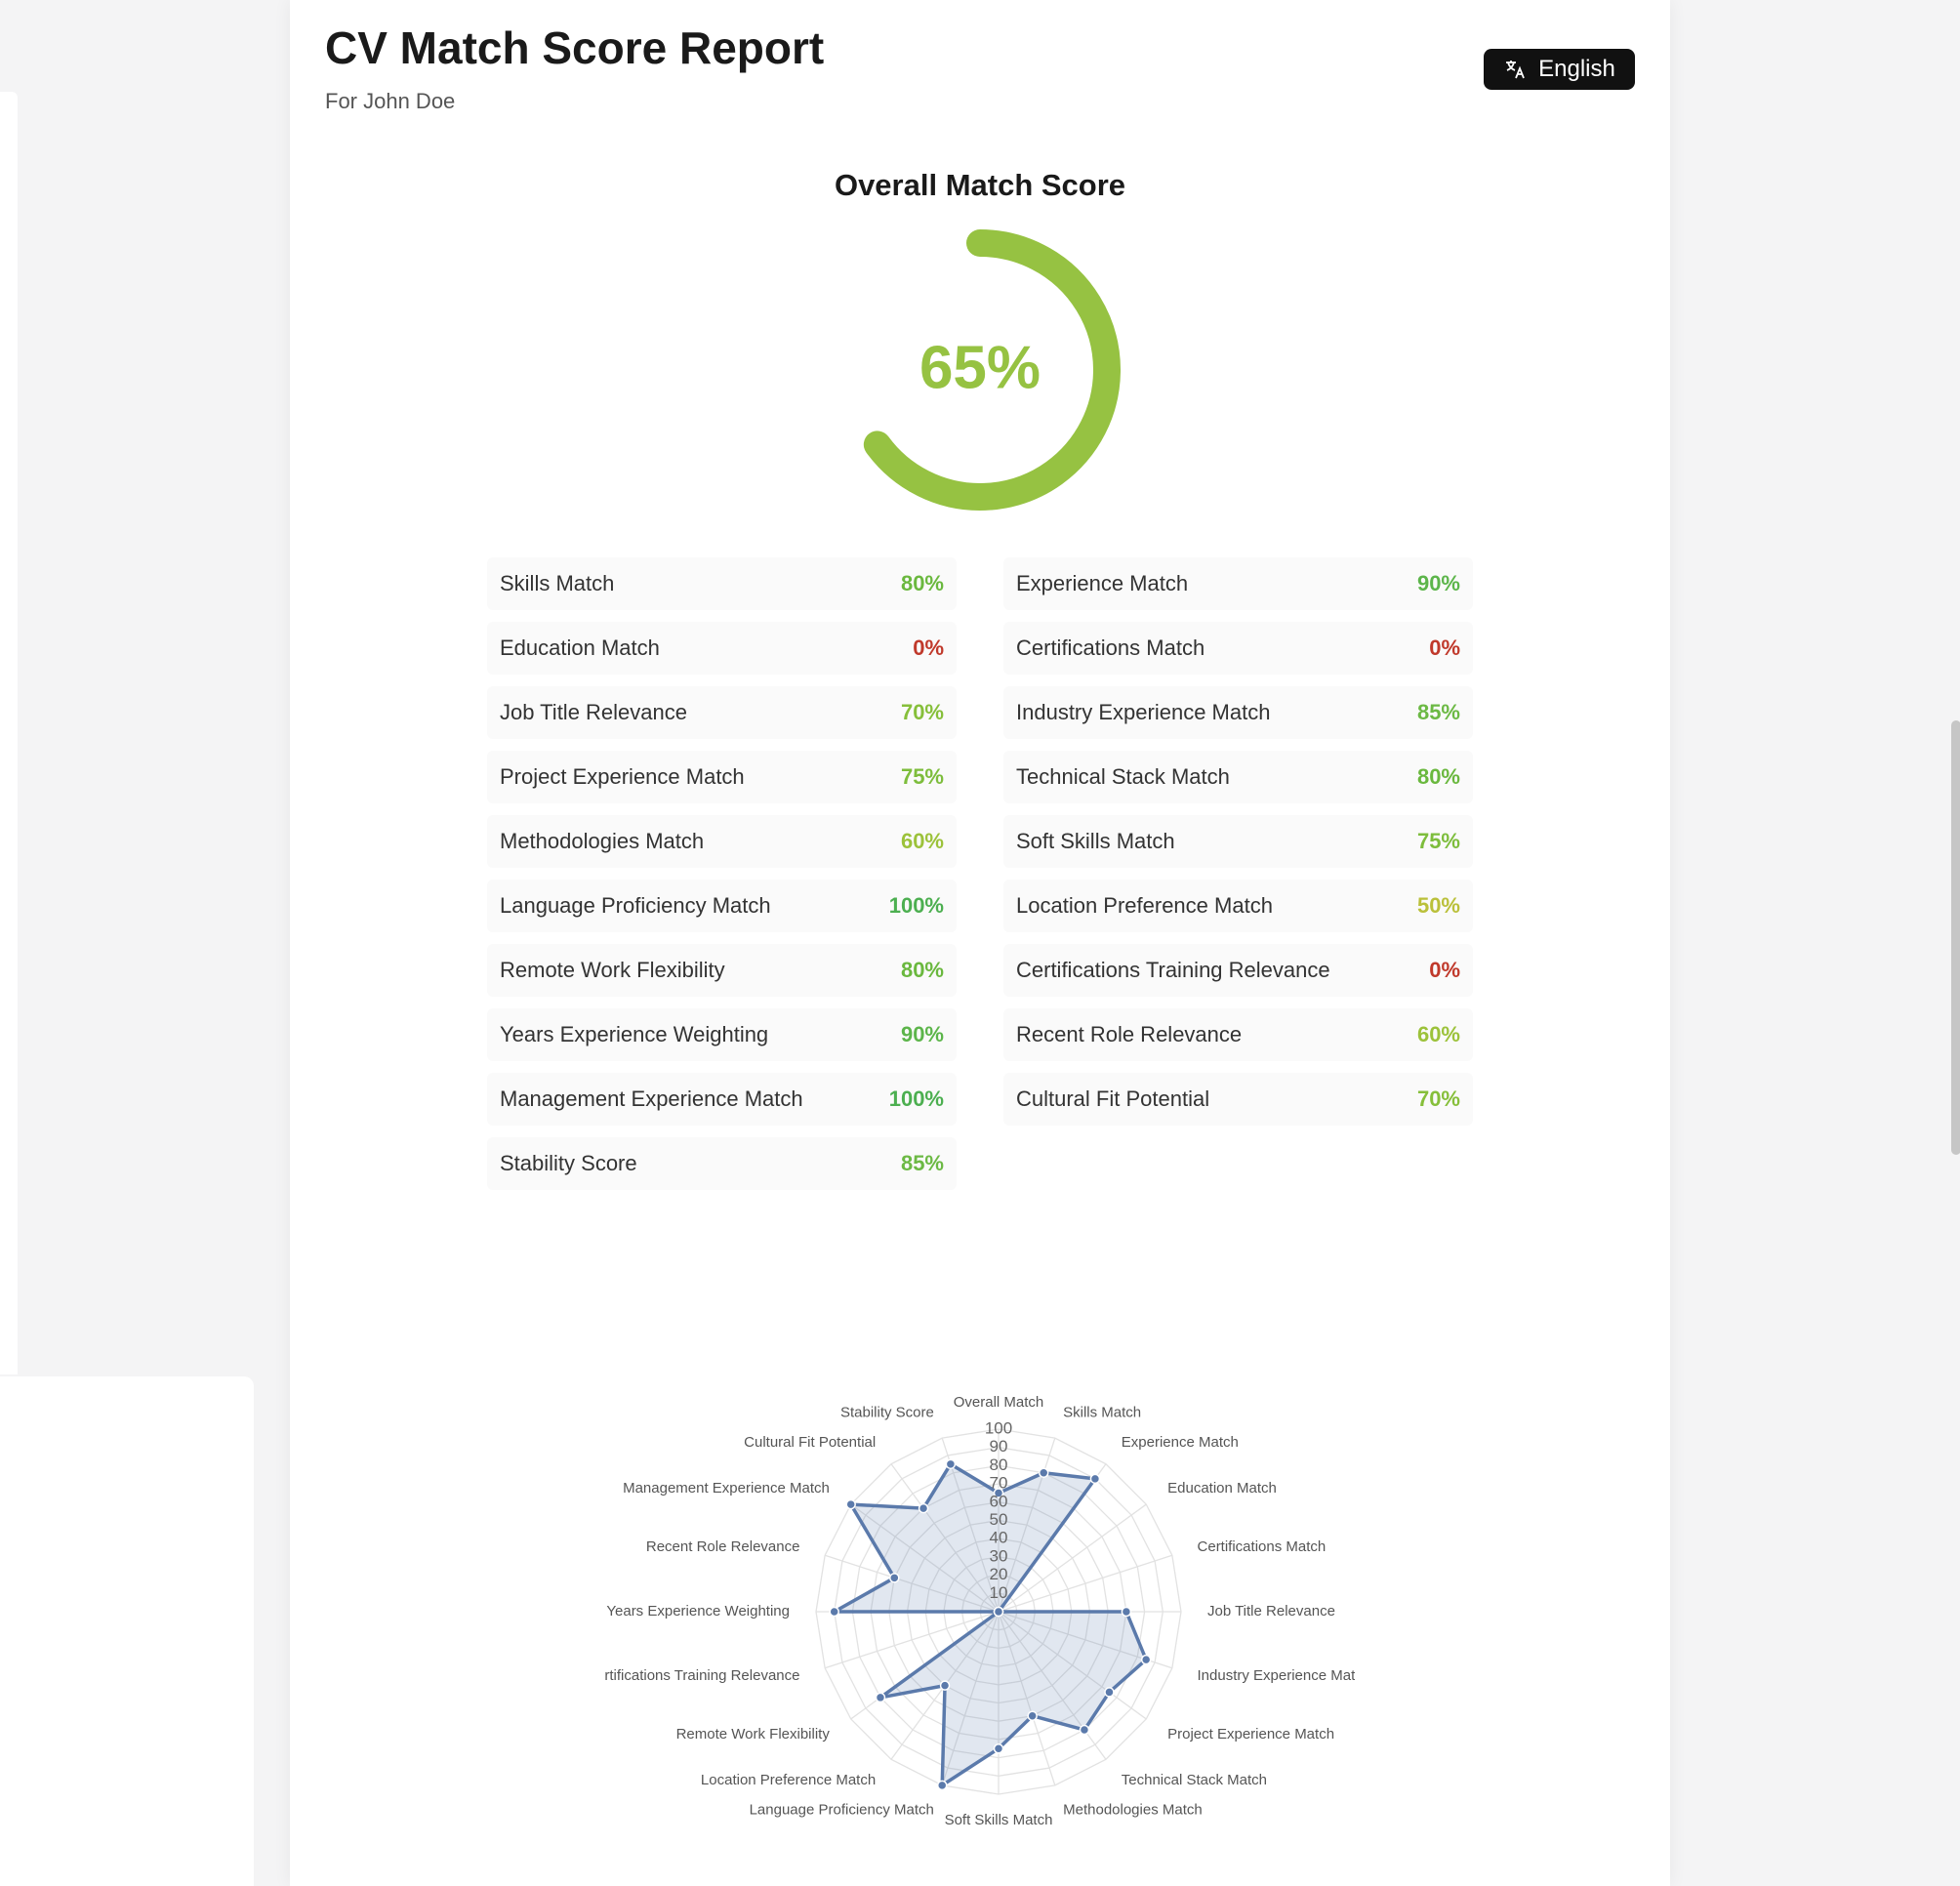 Image resolution: width=1960 pixels, height=1886 pixels. What do you see at coordinates (789, 1780) in the screenshot?
I see `category-label: Location Preference Match` at bounding box center [789, 1780].